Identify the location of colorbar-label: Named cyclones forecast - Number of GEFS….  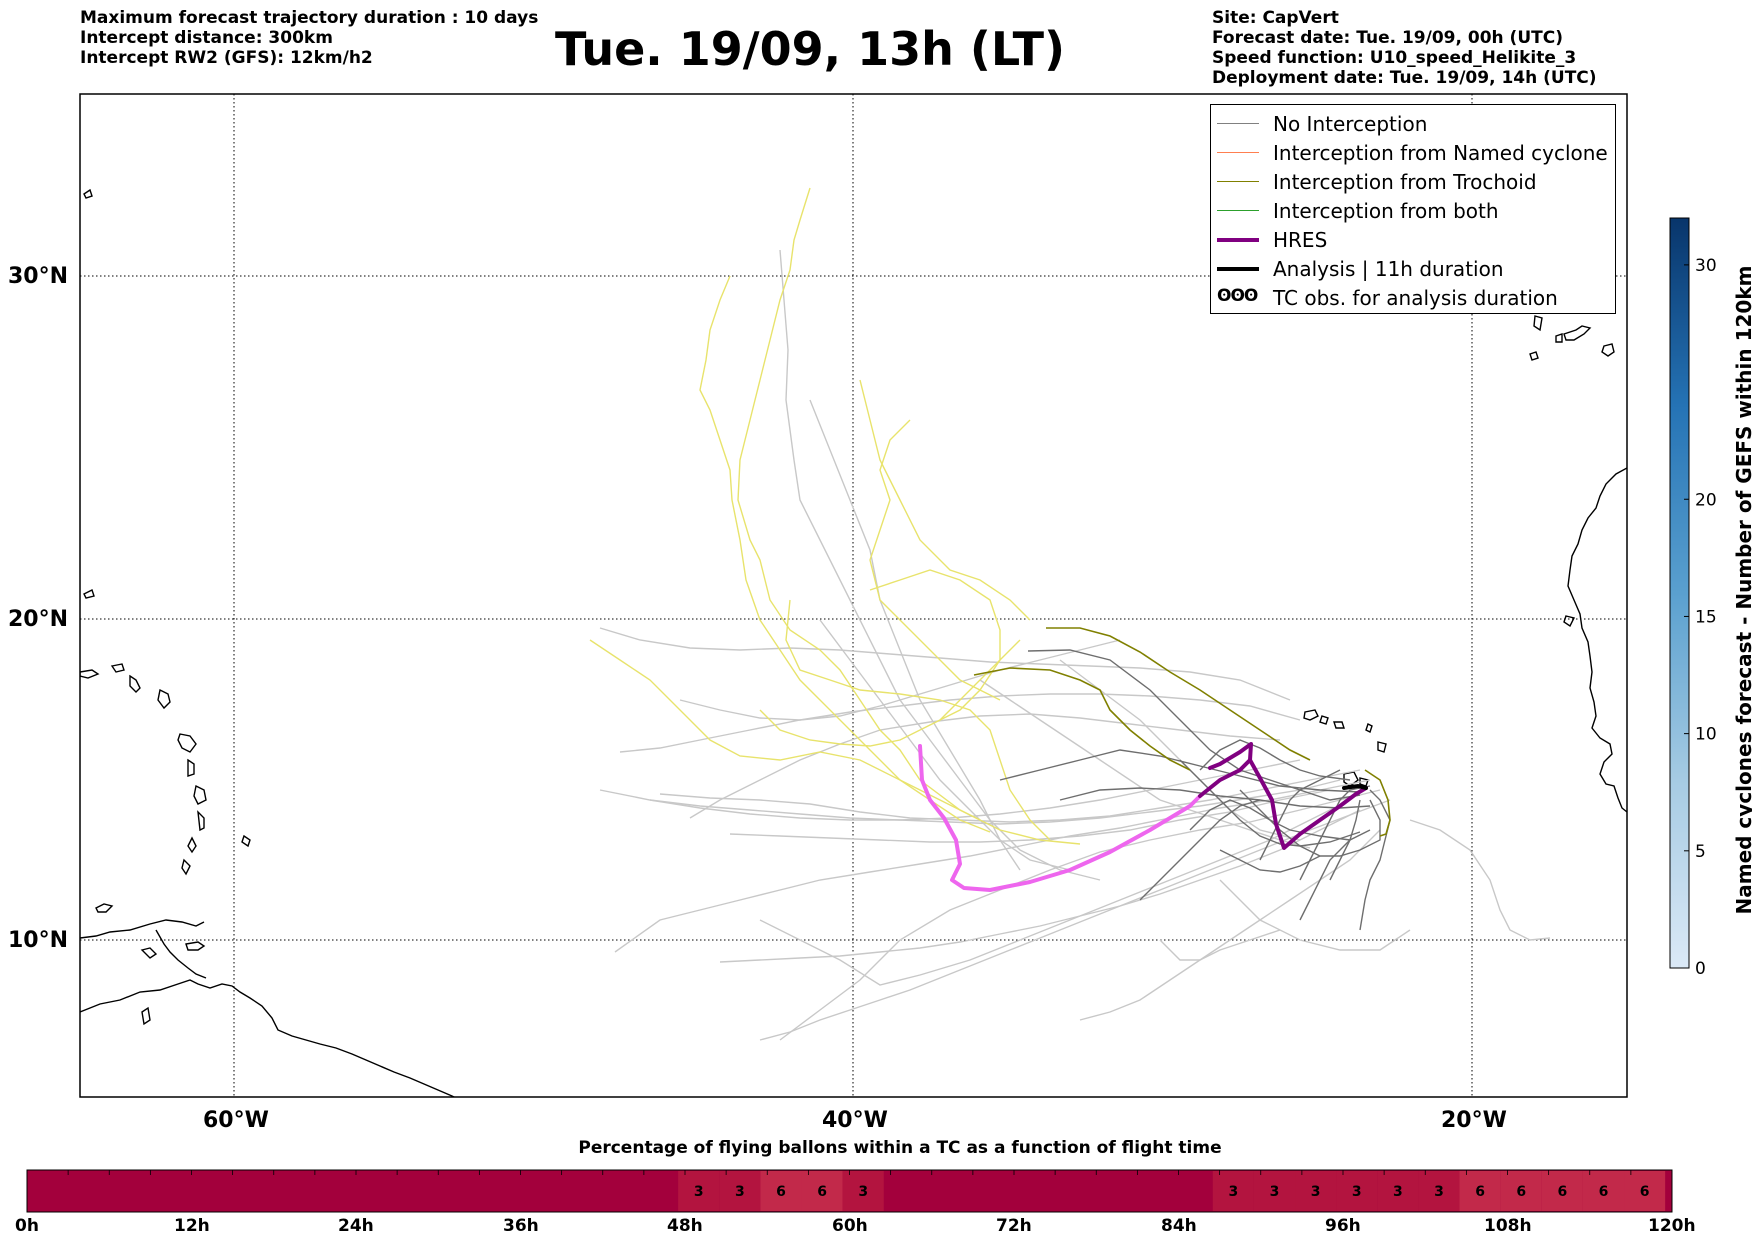
(1738, 590).